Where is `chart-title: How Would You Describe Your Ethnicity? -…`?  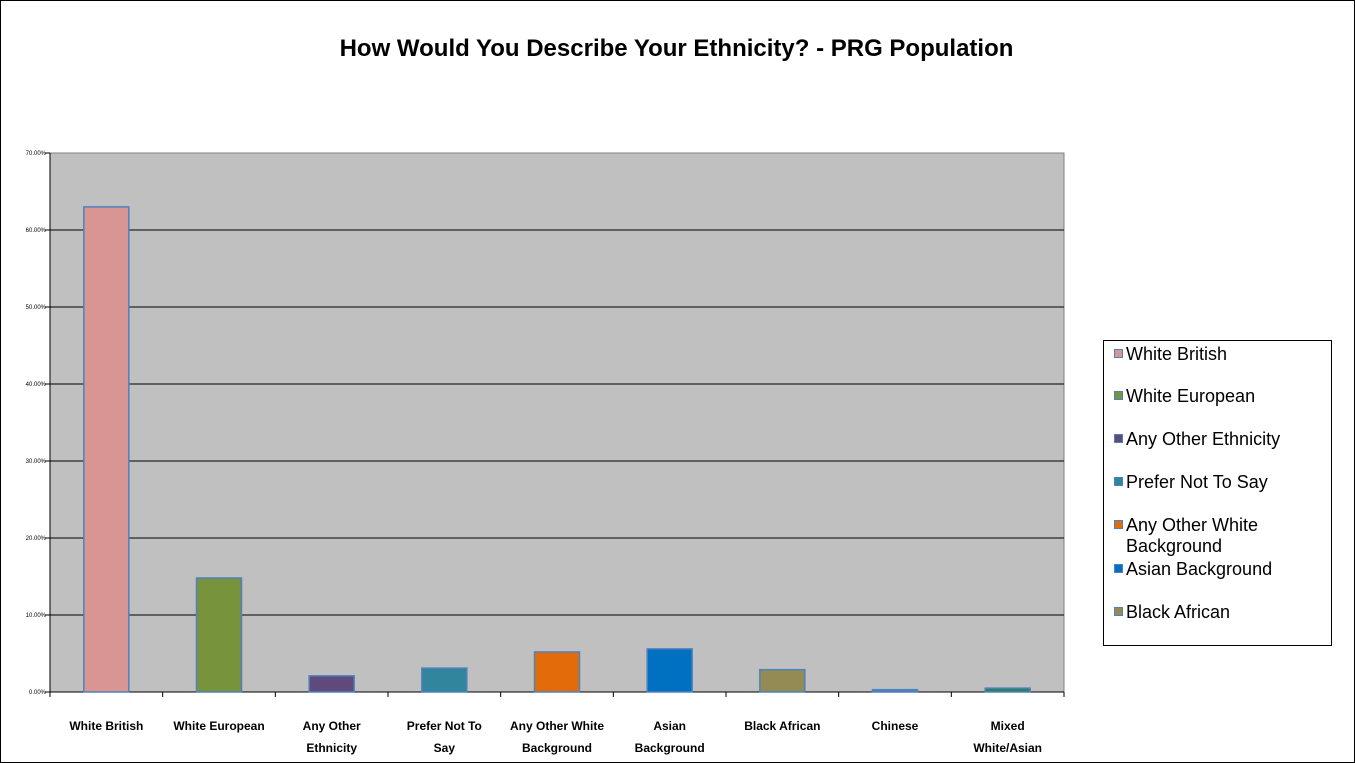
chart-title: How Would You Describe Your Ethnicity? -… is located at coordinates (676, 48).